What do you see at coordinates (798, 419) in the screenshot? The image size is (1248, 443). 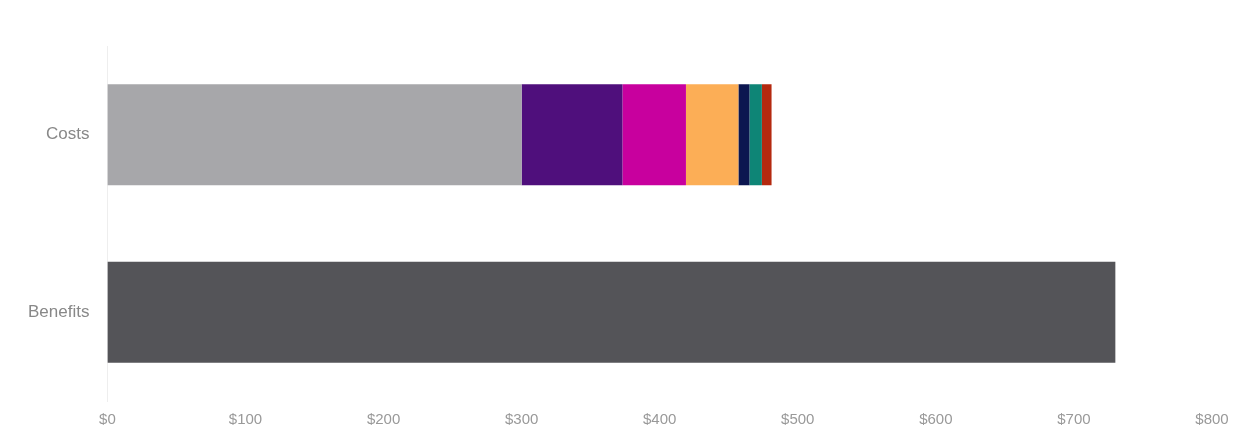 I see `x-tick-label: $500` at bounding box center [798, 419].